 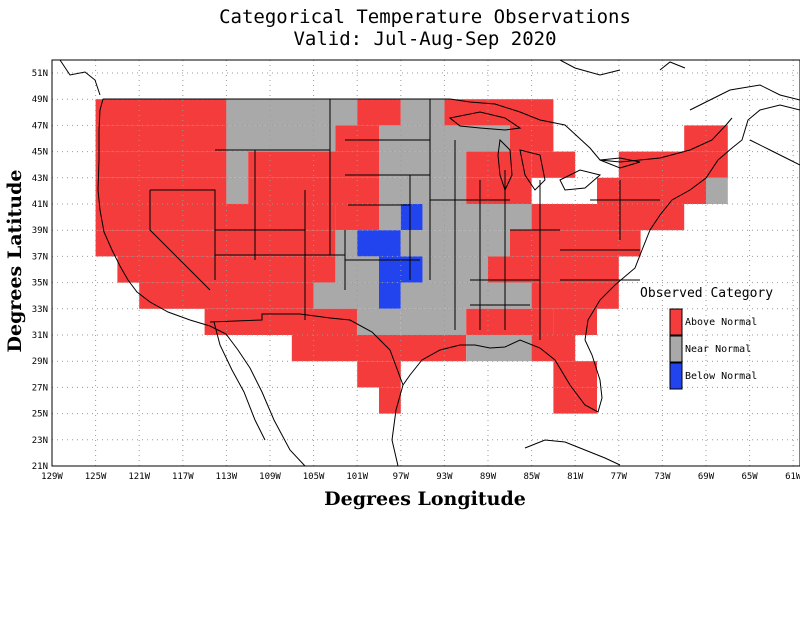 What do you see at coordinates (718, 349) in the screenshot?
I see `legend-label: Near Normal` at bounding box center [718, 349].